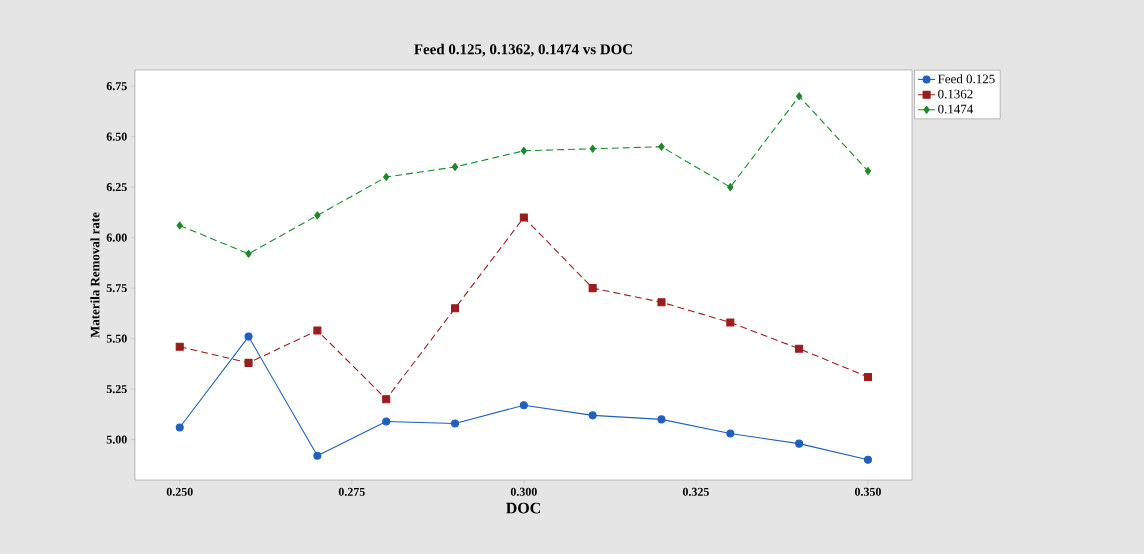  What do you see at coordinates (523, 508) in the screenshot?
I see `x-axis-title: DOC` at bounding box center [523, 508].